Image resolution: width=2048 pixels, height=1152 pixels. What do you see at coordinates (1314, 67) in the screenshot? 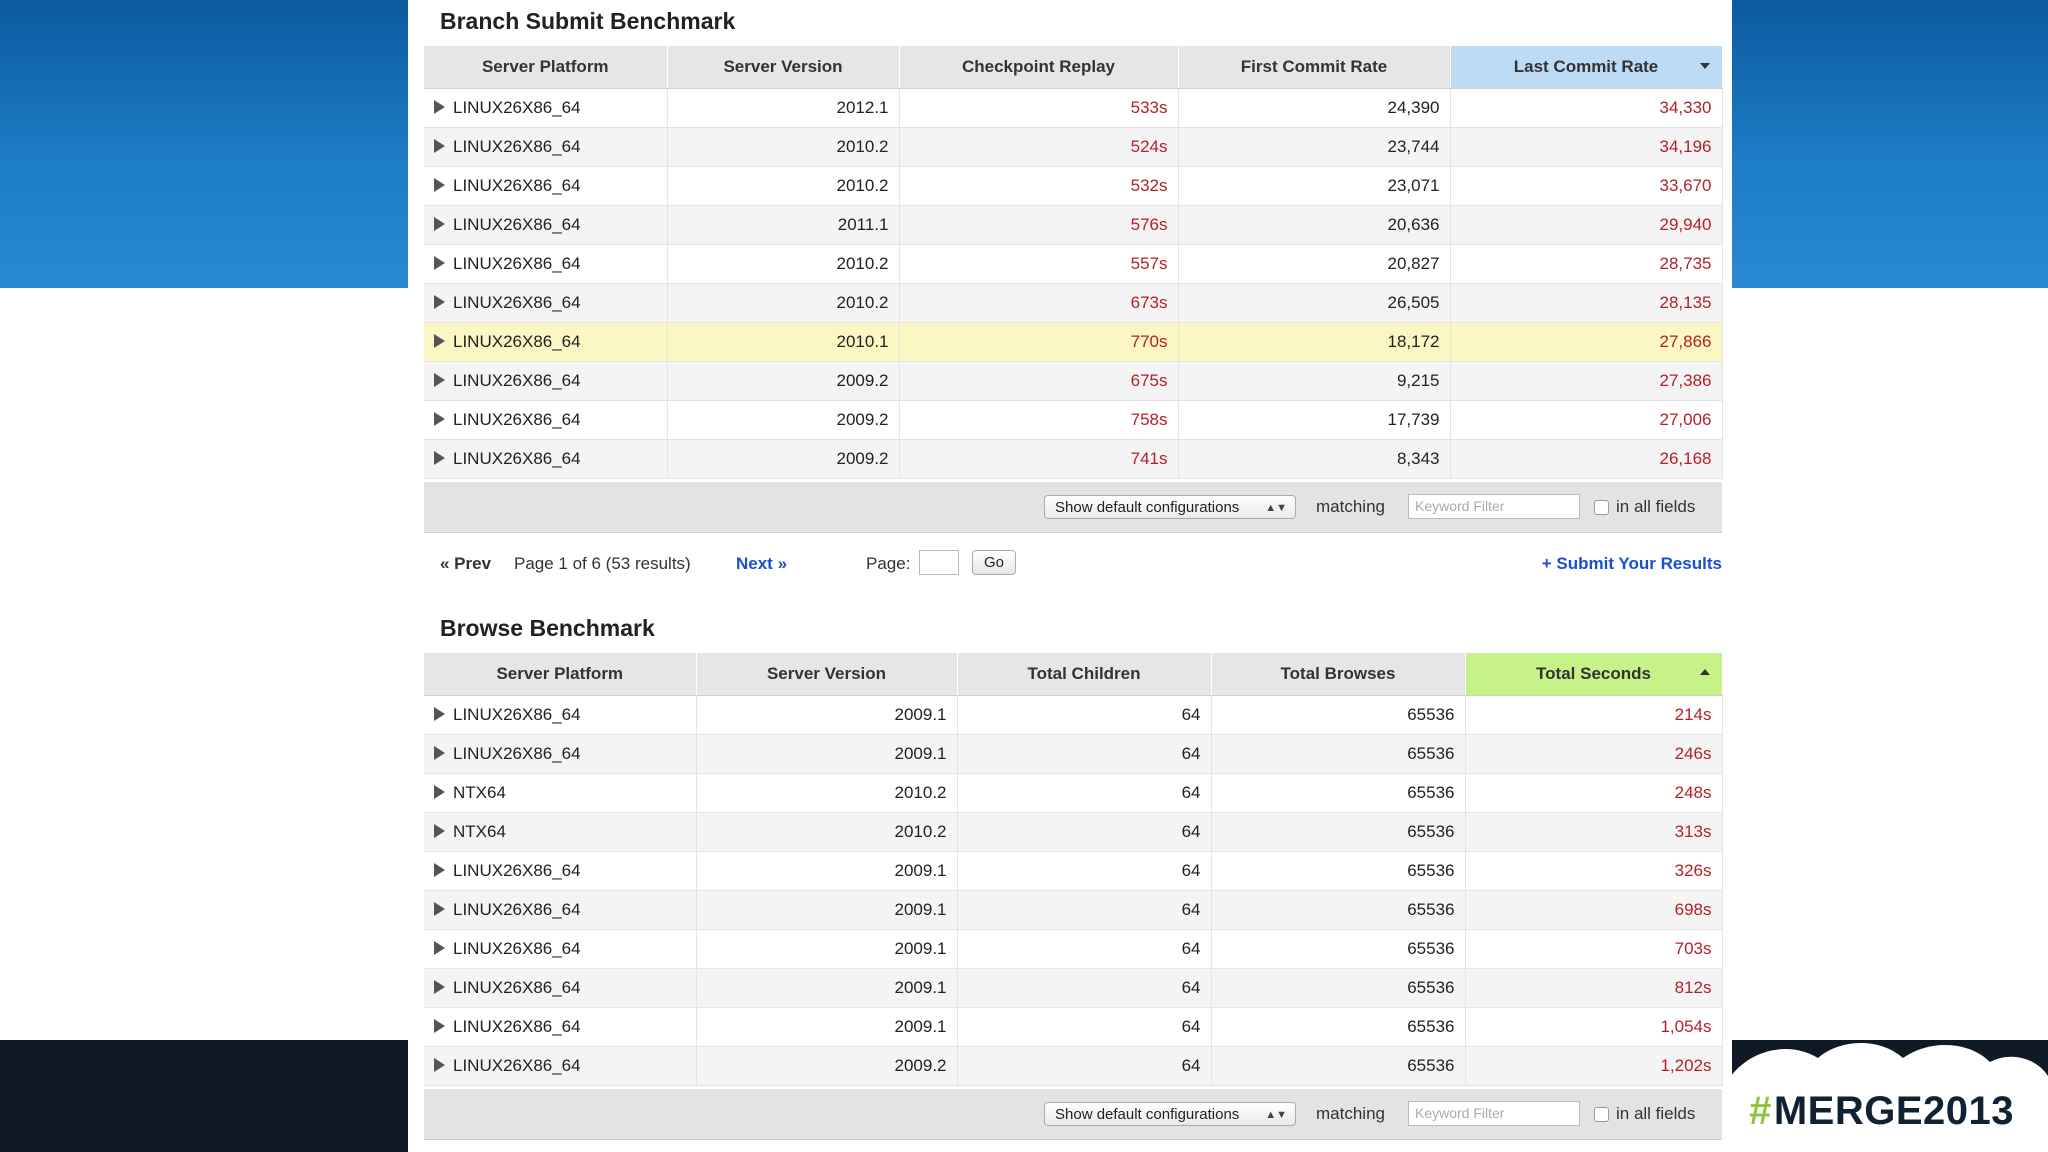
I see `col-first-commit-rate: First Commit Rate` at bounding box center [1314, 67].